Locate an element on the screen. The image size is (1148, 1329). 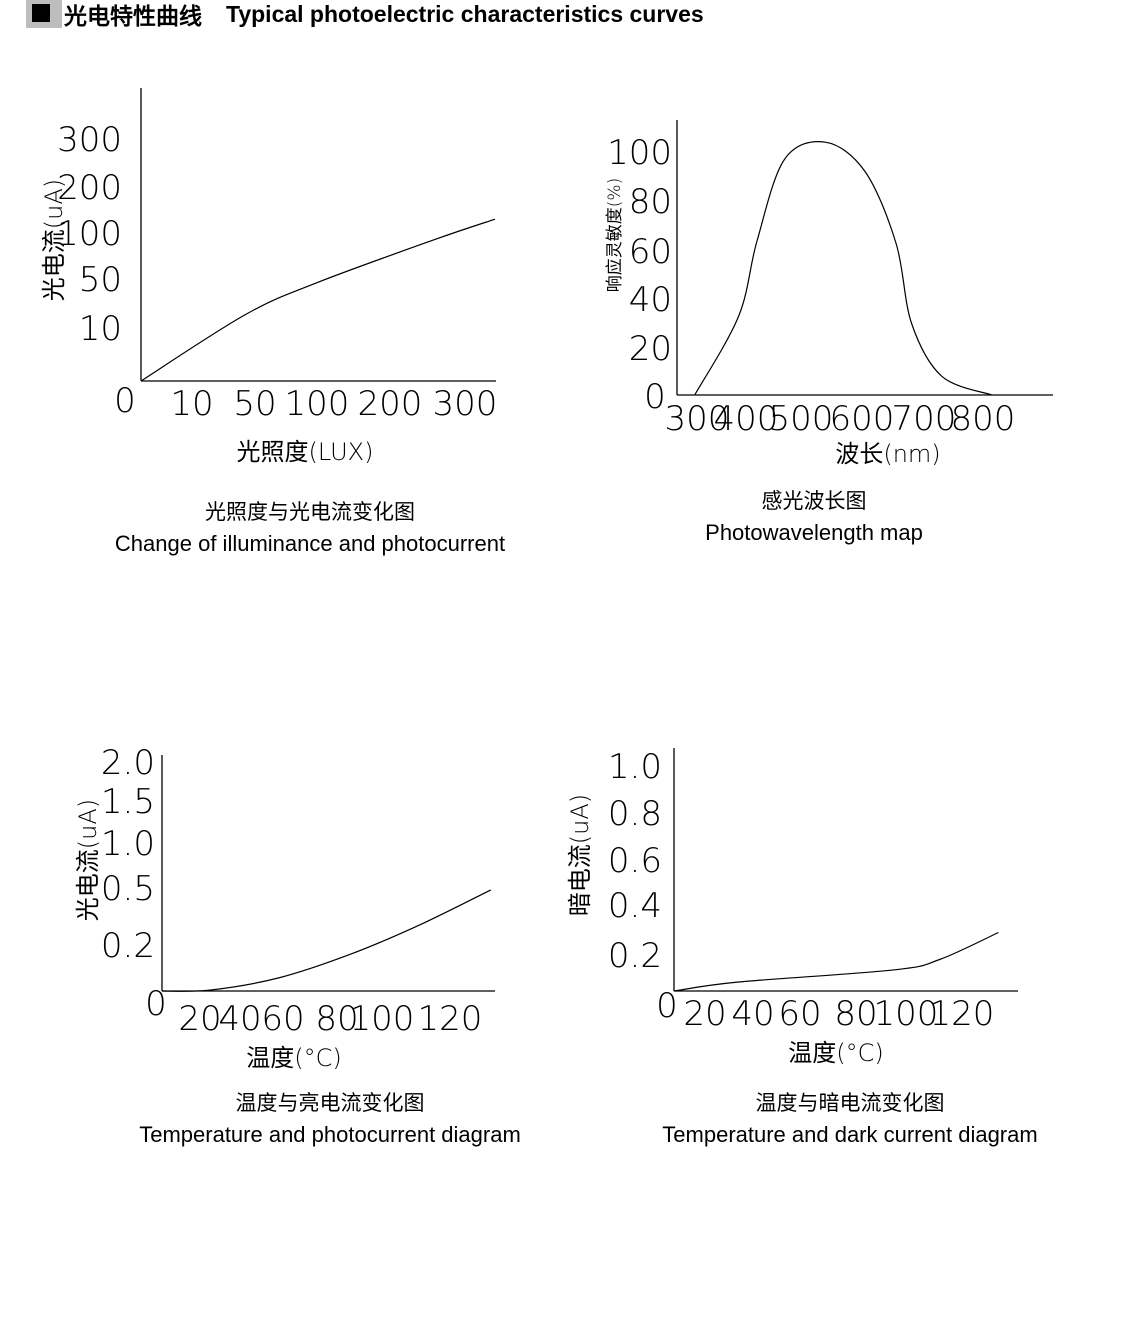
x-tick-label: 400 is located at coordinates (746, 419).